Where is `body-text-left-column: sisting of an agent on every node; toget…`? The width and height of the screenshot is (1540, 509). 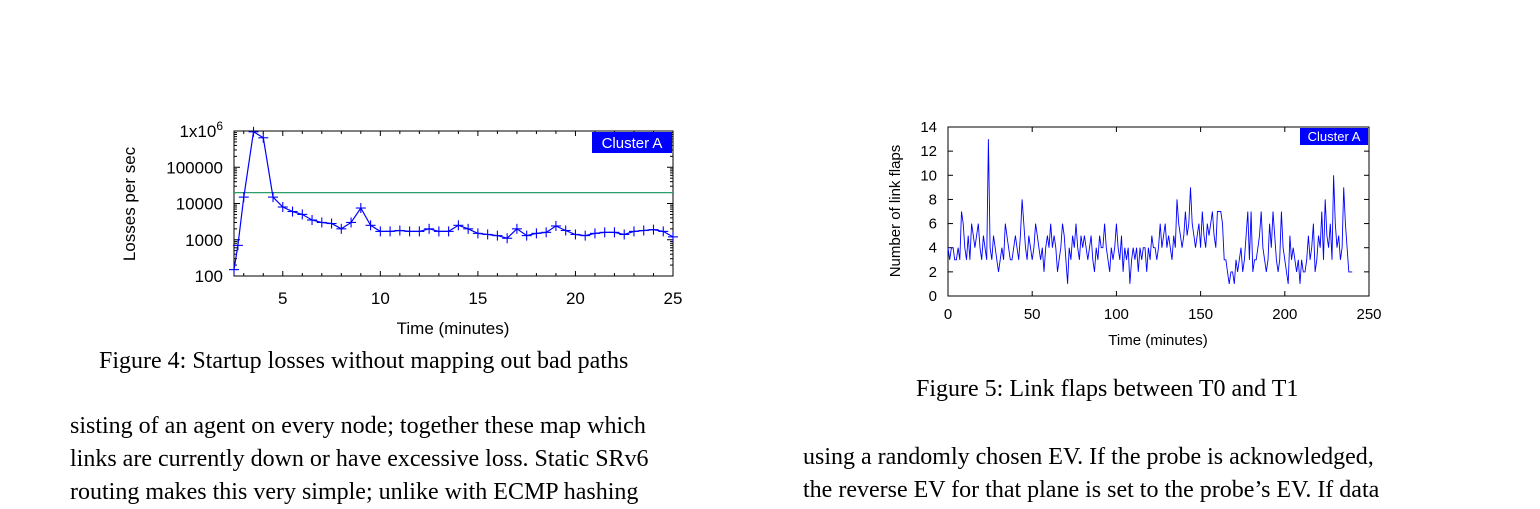
body-text-left-column: sisting of an agent on every node; toget… is located at coordinates (359, 459).